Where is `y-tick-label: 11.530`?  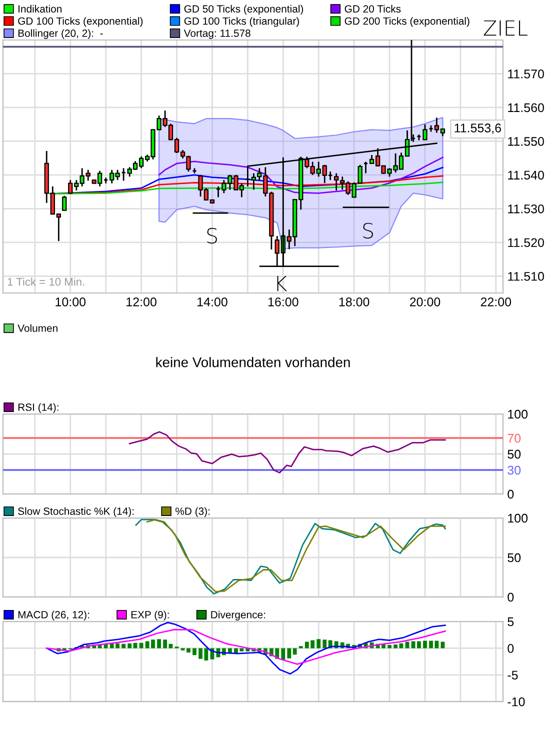 y-tick-label: 11.530 is located at coordinates (526, 209).